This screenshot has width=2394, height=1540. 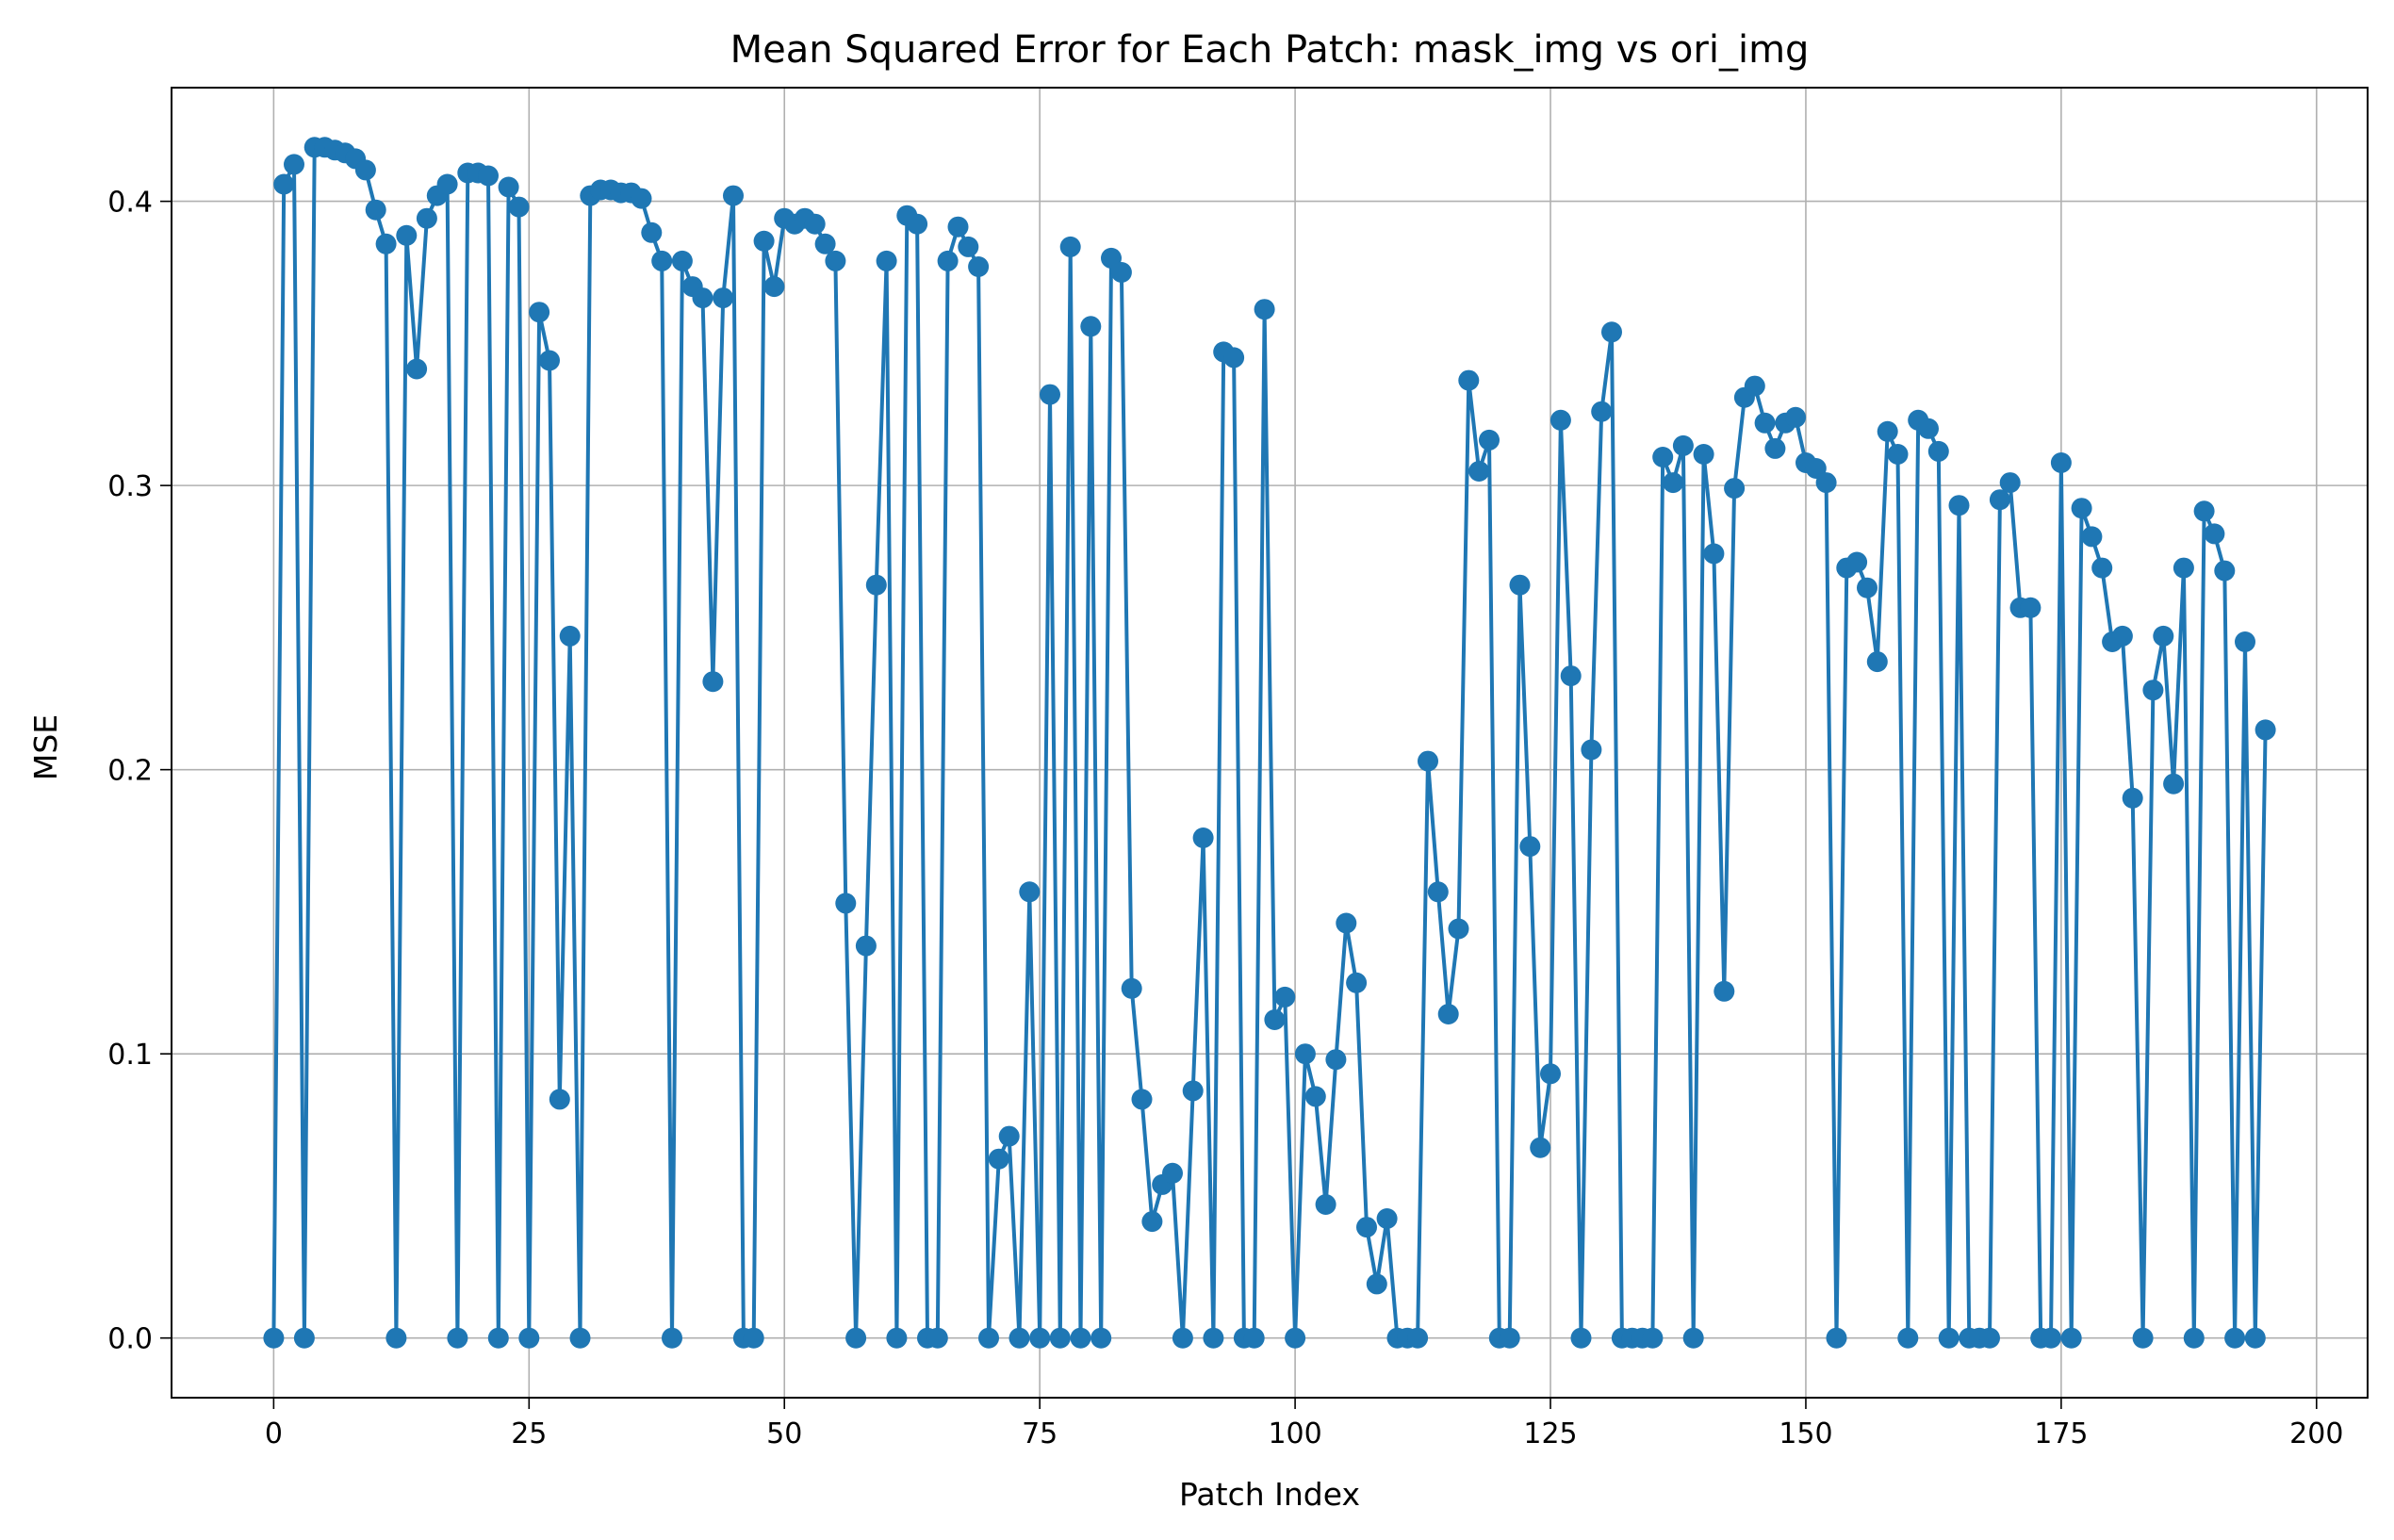 What do you see at coordinates (2061, 1433) in the screenshot?
I see `x-tick-label: 175` at bounding box center [2061, 1433].